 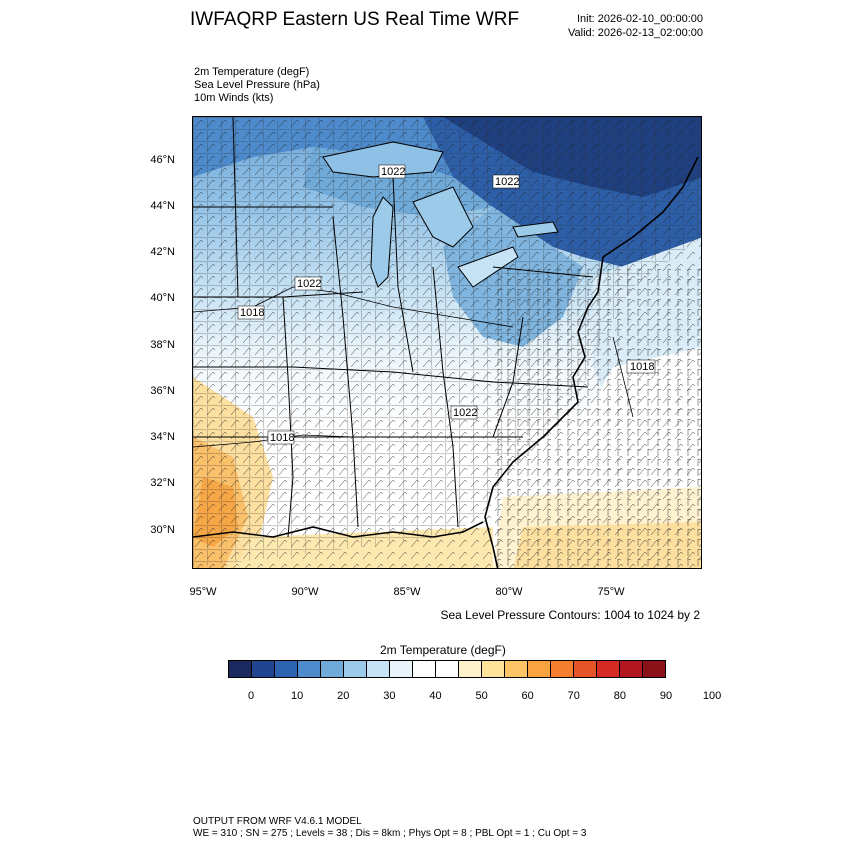 What do you see at coordinates (162, 391) in the screenshot?
I see `lat-label: 36°N` at bounding box center [162, 391].